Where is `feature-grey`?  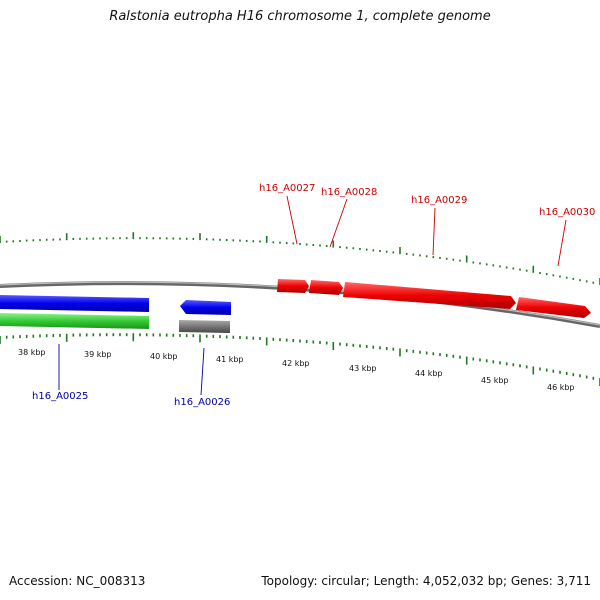
feature-grey is located at coordinates (204, 326).